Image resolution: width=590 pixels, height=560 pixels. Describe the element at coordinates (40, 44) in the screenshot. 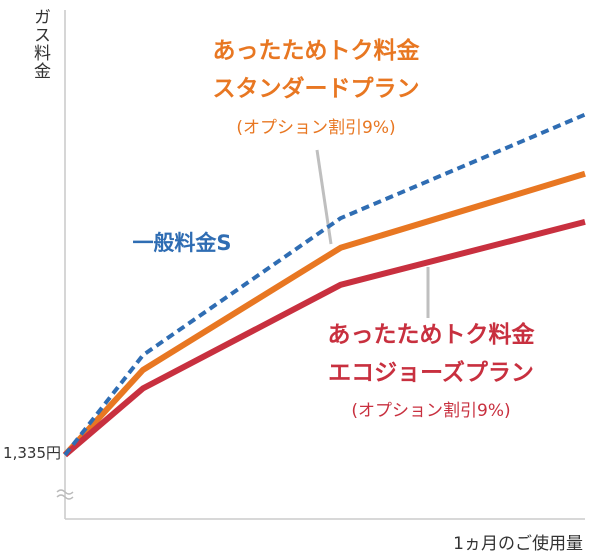

I see `y-axis-label: ガス料金` at that location.